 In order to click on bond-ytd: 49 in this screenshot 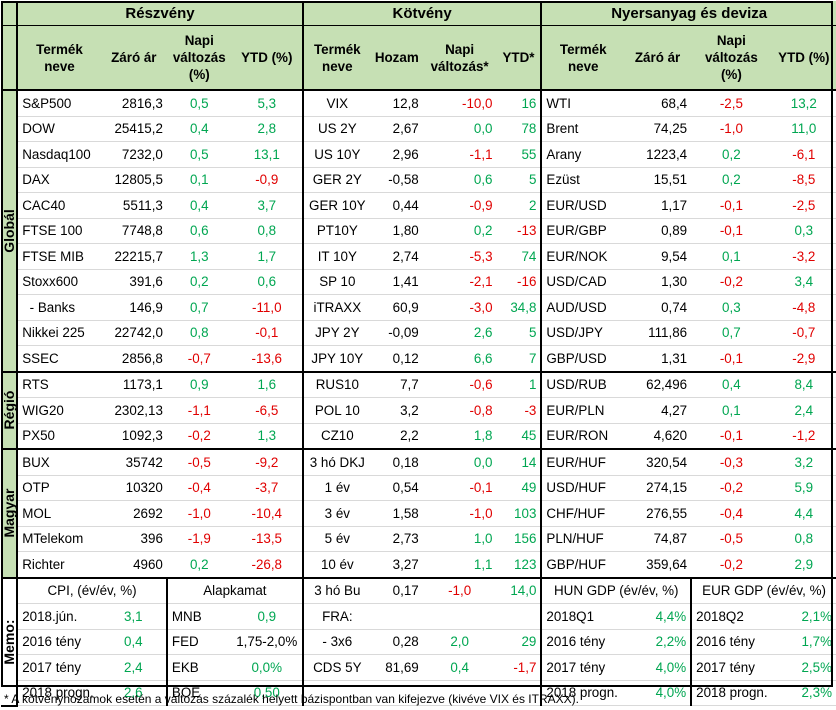, I will do `click(519, 488)`.